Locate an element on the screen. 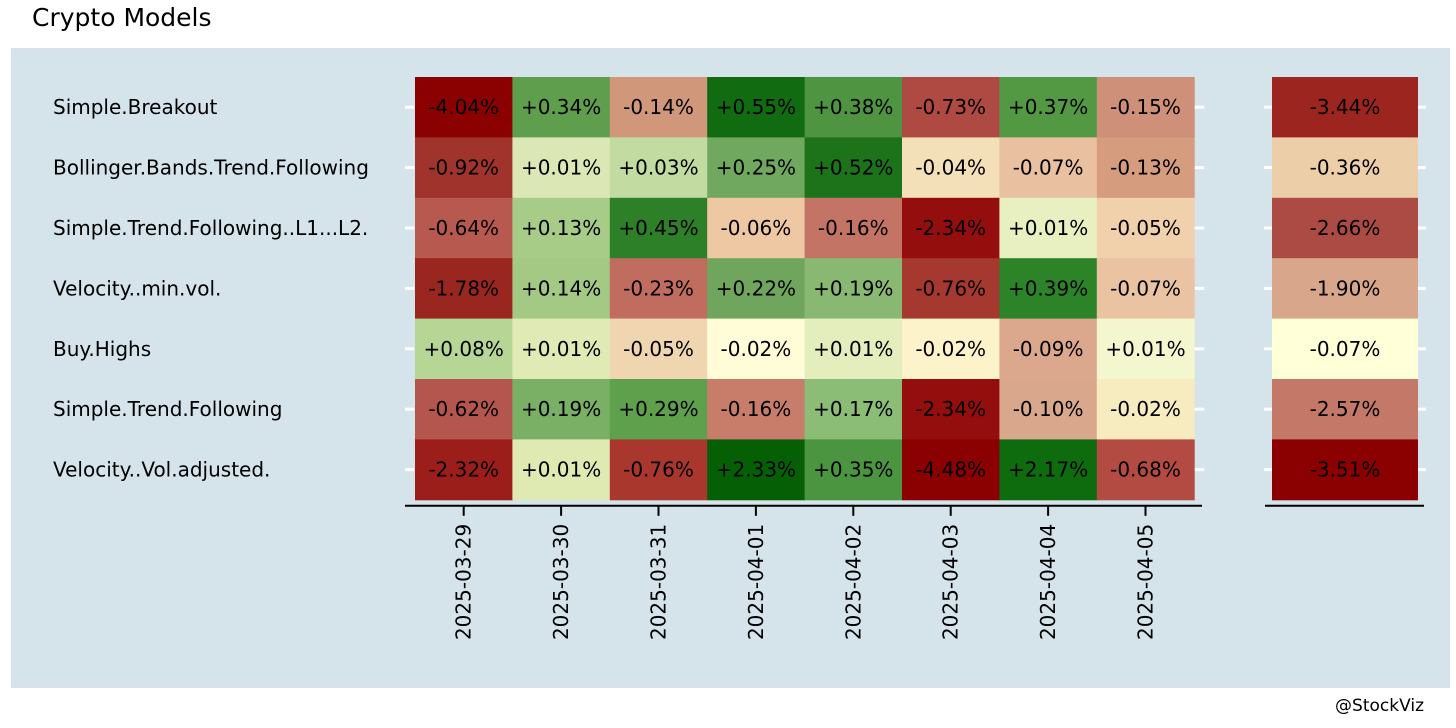 This screenshot has height=728, width=1456. cell-value-label: -0.23% is located at coordinates (658, 288).